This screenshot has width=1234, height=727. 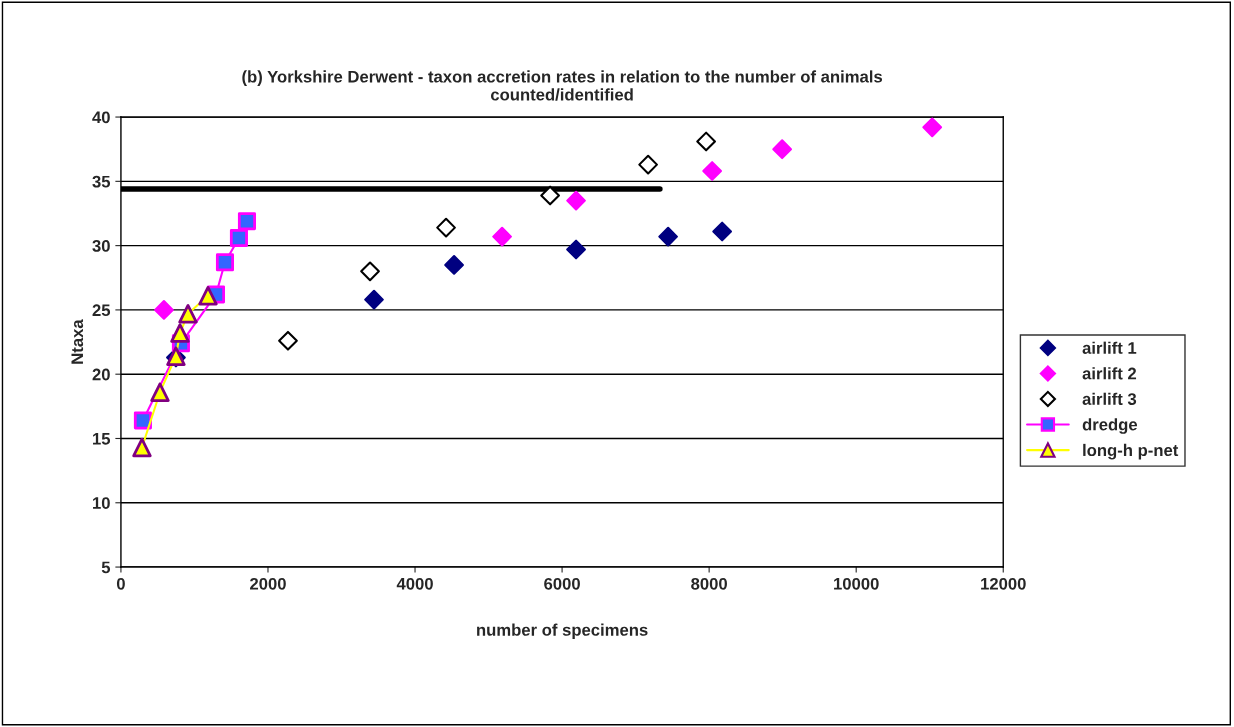 What do you see at coordinates (856, 583) in the screenshot?
I see `x-tick-label: 10000` at bounding box center [856, 583].